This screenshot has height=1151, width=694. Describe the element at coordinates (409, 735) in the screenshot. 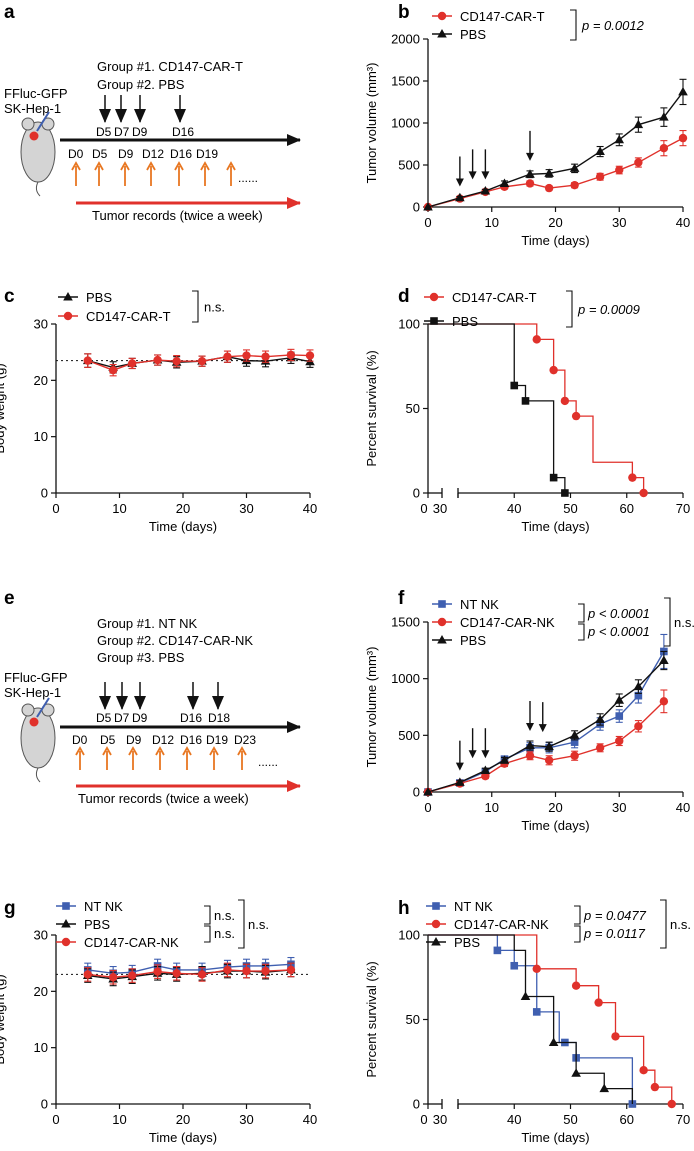

I see `y-tick-label: 500` at that location.